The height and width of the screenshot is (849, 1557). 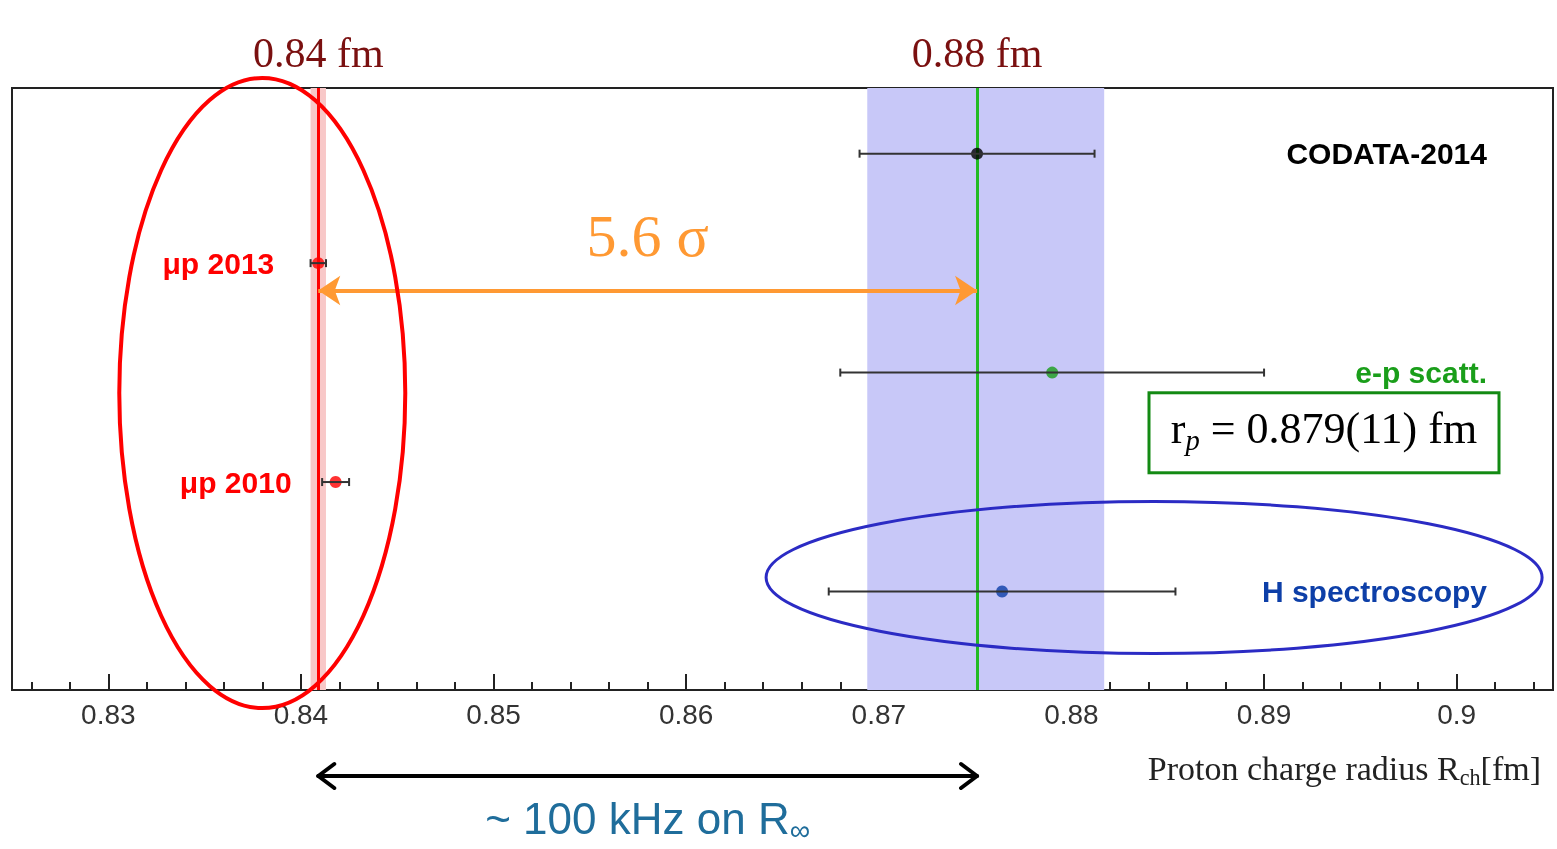 I want to click on annotation: r$_{p}$ = 0.879(11) fm, so click(x=1324, y=429).